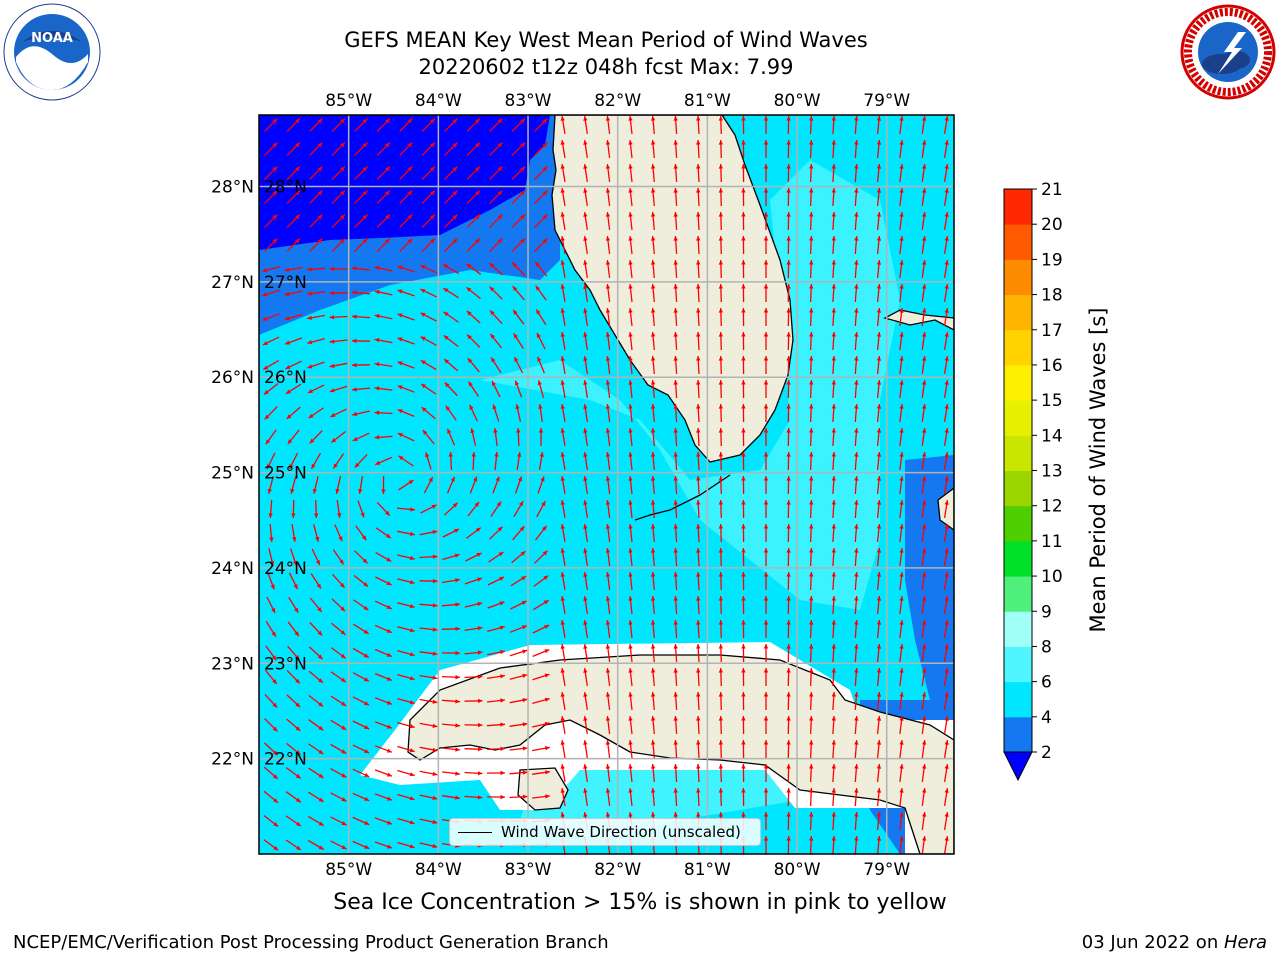 The height and width of the screenshot is (960, 1280). What do you see at coordinates (1052, 296) in the screenshot?
I see `colorbar-tick-label: 18` at bounding box center [1052, 296].